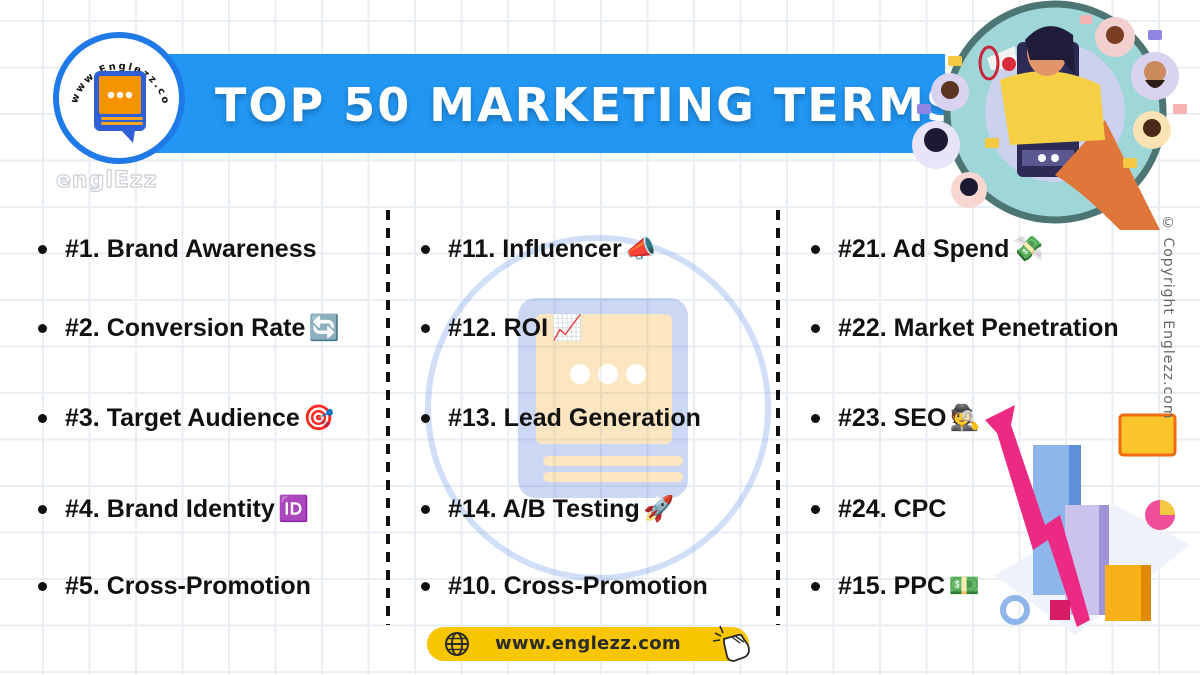 This screenshot has width=1200, height=675. Describe the element at coordinates (778, 417) in the screenshot. I see `column-divider-right` at that location.